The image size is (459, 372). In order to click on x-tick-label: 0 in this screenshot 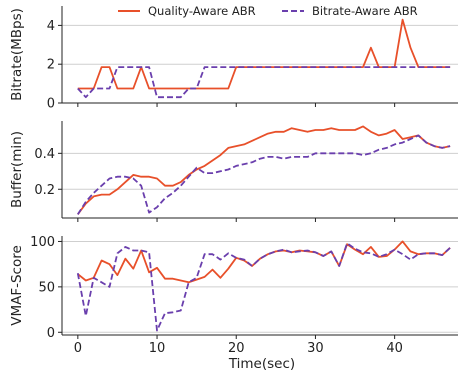, I will do `click(78, 348)`.